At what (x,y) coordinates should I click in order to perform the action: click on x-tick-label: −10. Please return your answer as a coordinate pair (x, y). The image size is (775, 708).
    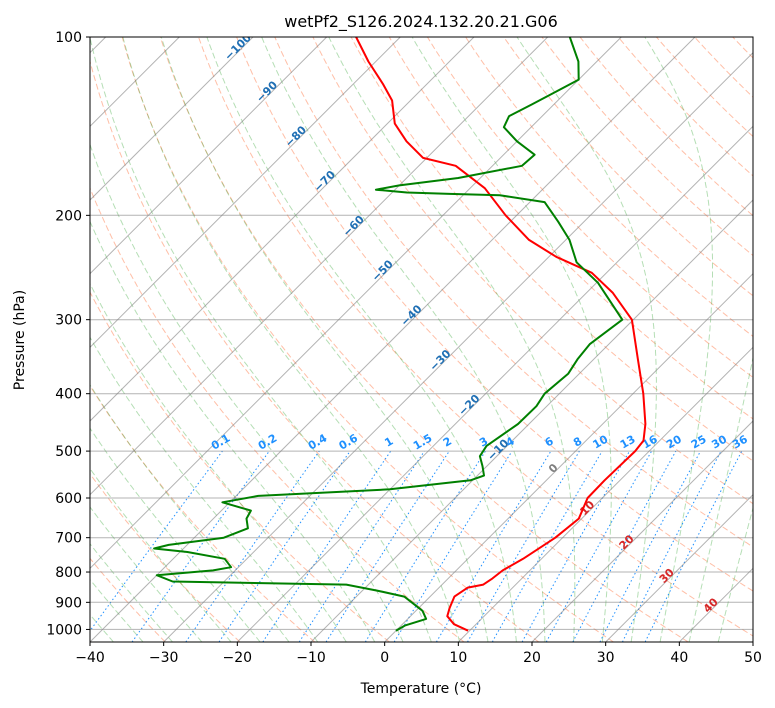
    Looking at the image, I should click on (311, 658).